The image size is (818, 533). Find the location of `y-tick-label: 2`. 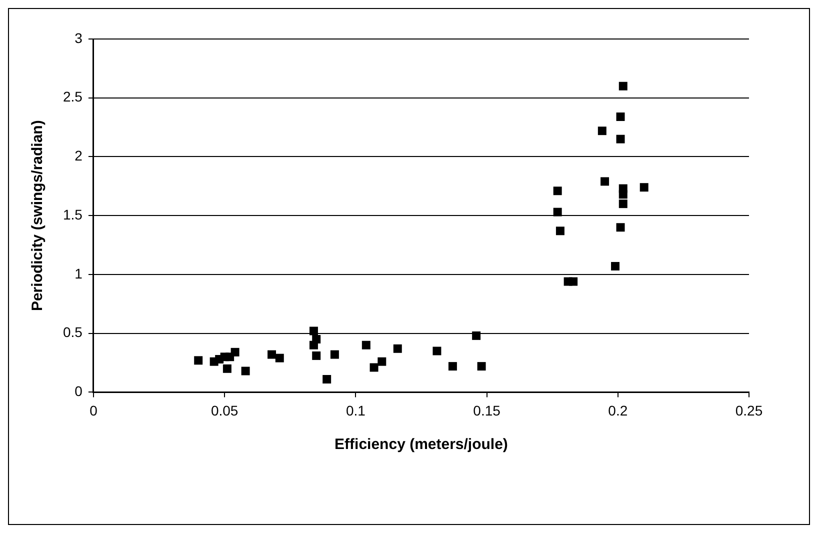

y-tick-label: 2 is located at coordinates (78, 156).